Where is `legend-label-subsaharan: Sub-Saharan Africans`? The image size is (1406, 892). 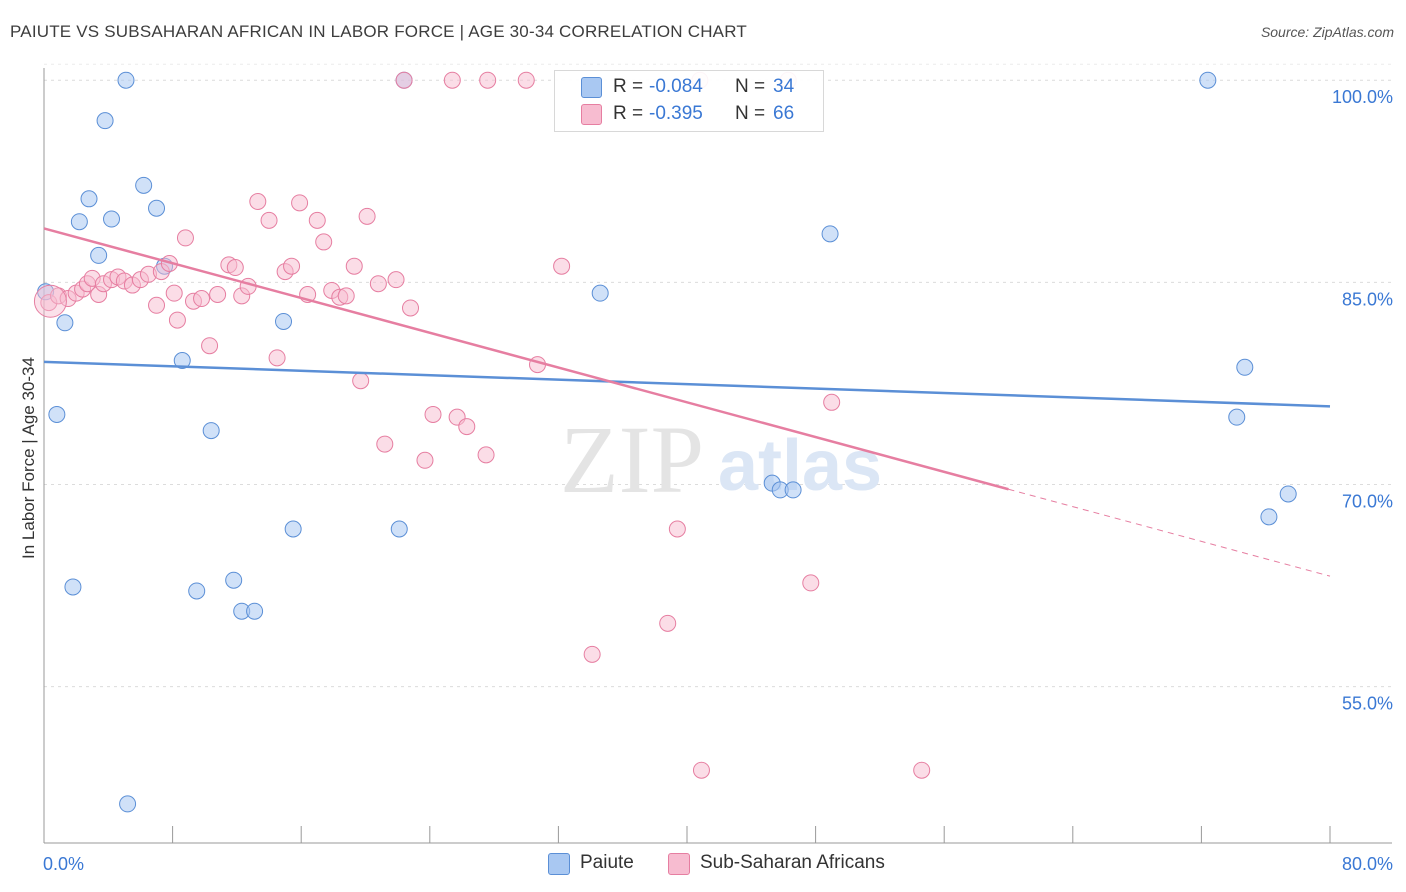 legend-label-subsaharan: Sub-Saharan Africans is located at coordinates (792, 862).